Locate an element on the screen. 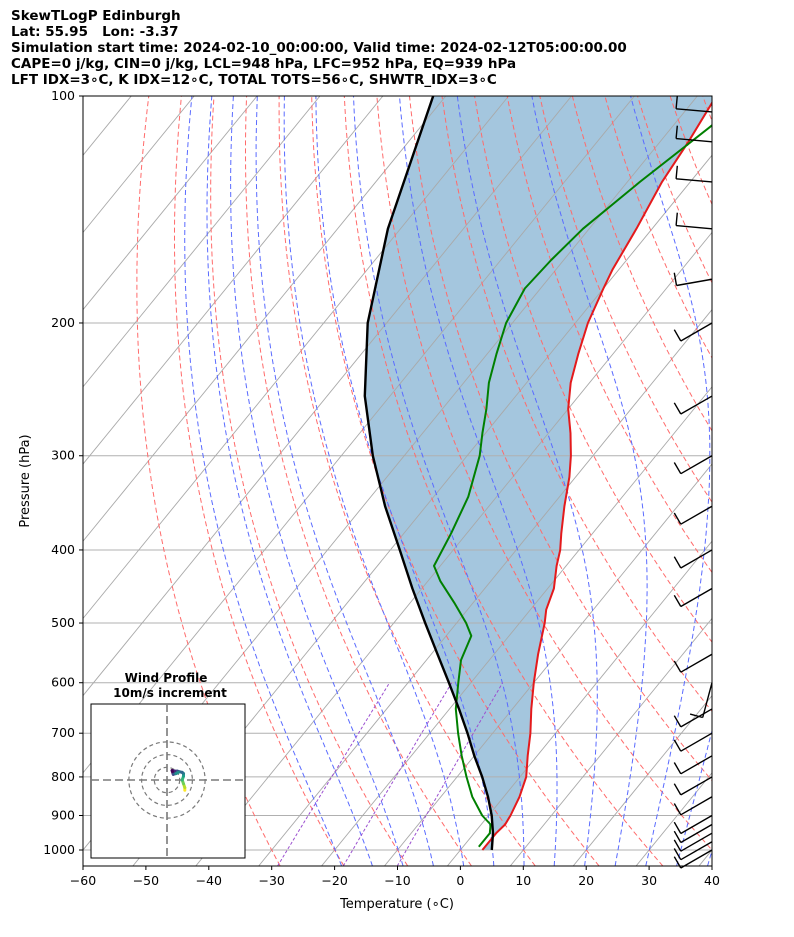 The width and height of the screenshot is (794, 937). hodograph-subtitle: 10m/s increment is located at coordinates (170, 693).